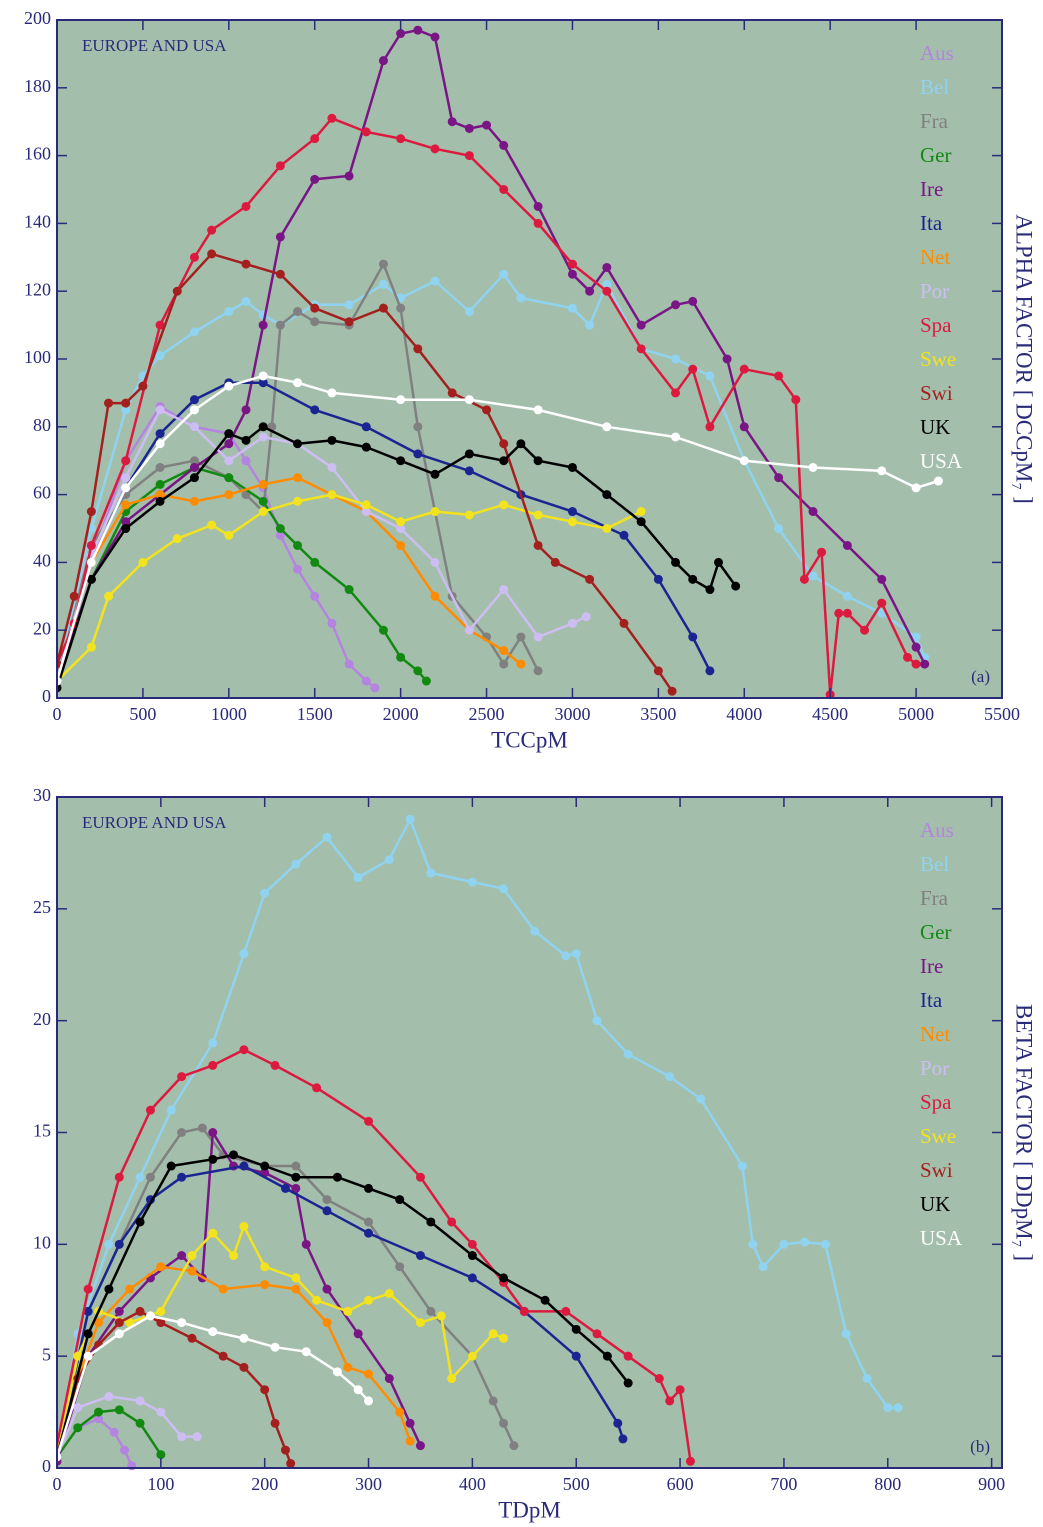 This screenshot has height=1527, width=1043. I want to click on x-tick-label: 300, so click(368, 1484).